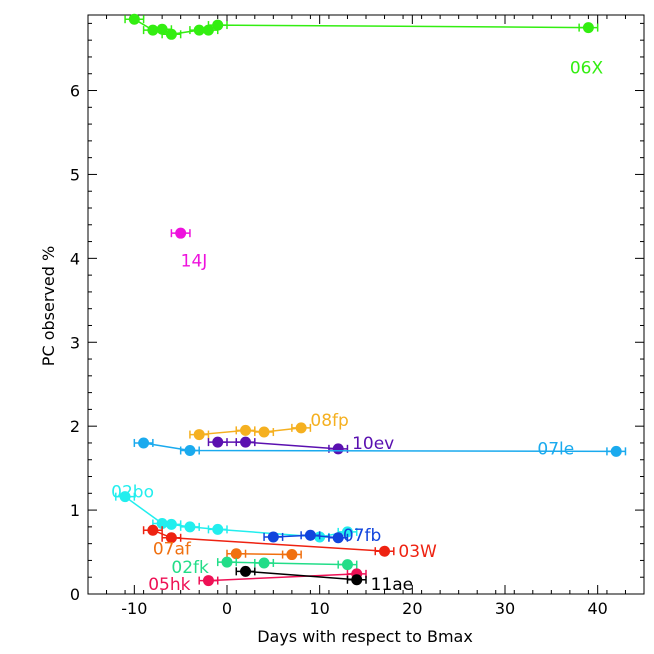 The image size is (654, 654). I want to click on y-tick-label: 2, so click(75, 426).